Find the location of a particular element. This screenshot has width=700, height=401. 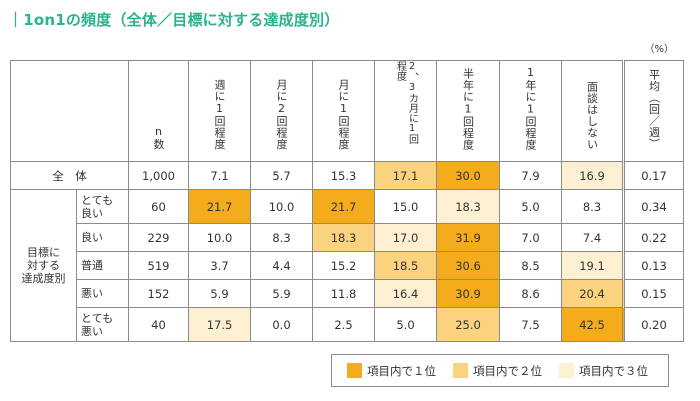

table-row: とても 悪い 40 17.5 0.0 2.5 5.0 25.0 7.5 42.5 0.20 is located at coordinates (347, 324).